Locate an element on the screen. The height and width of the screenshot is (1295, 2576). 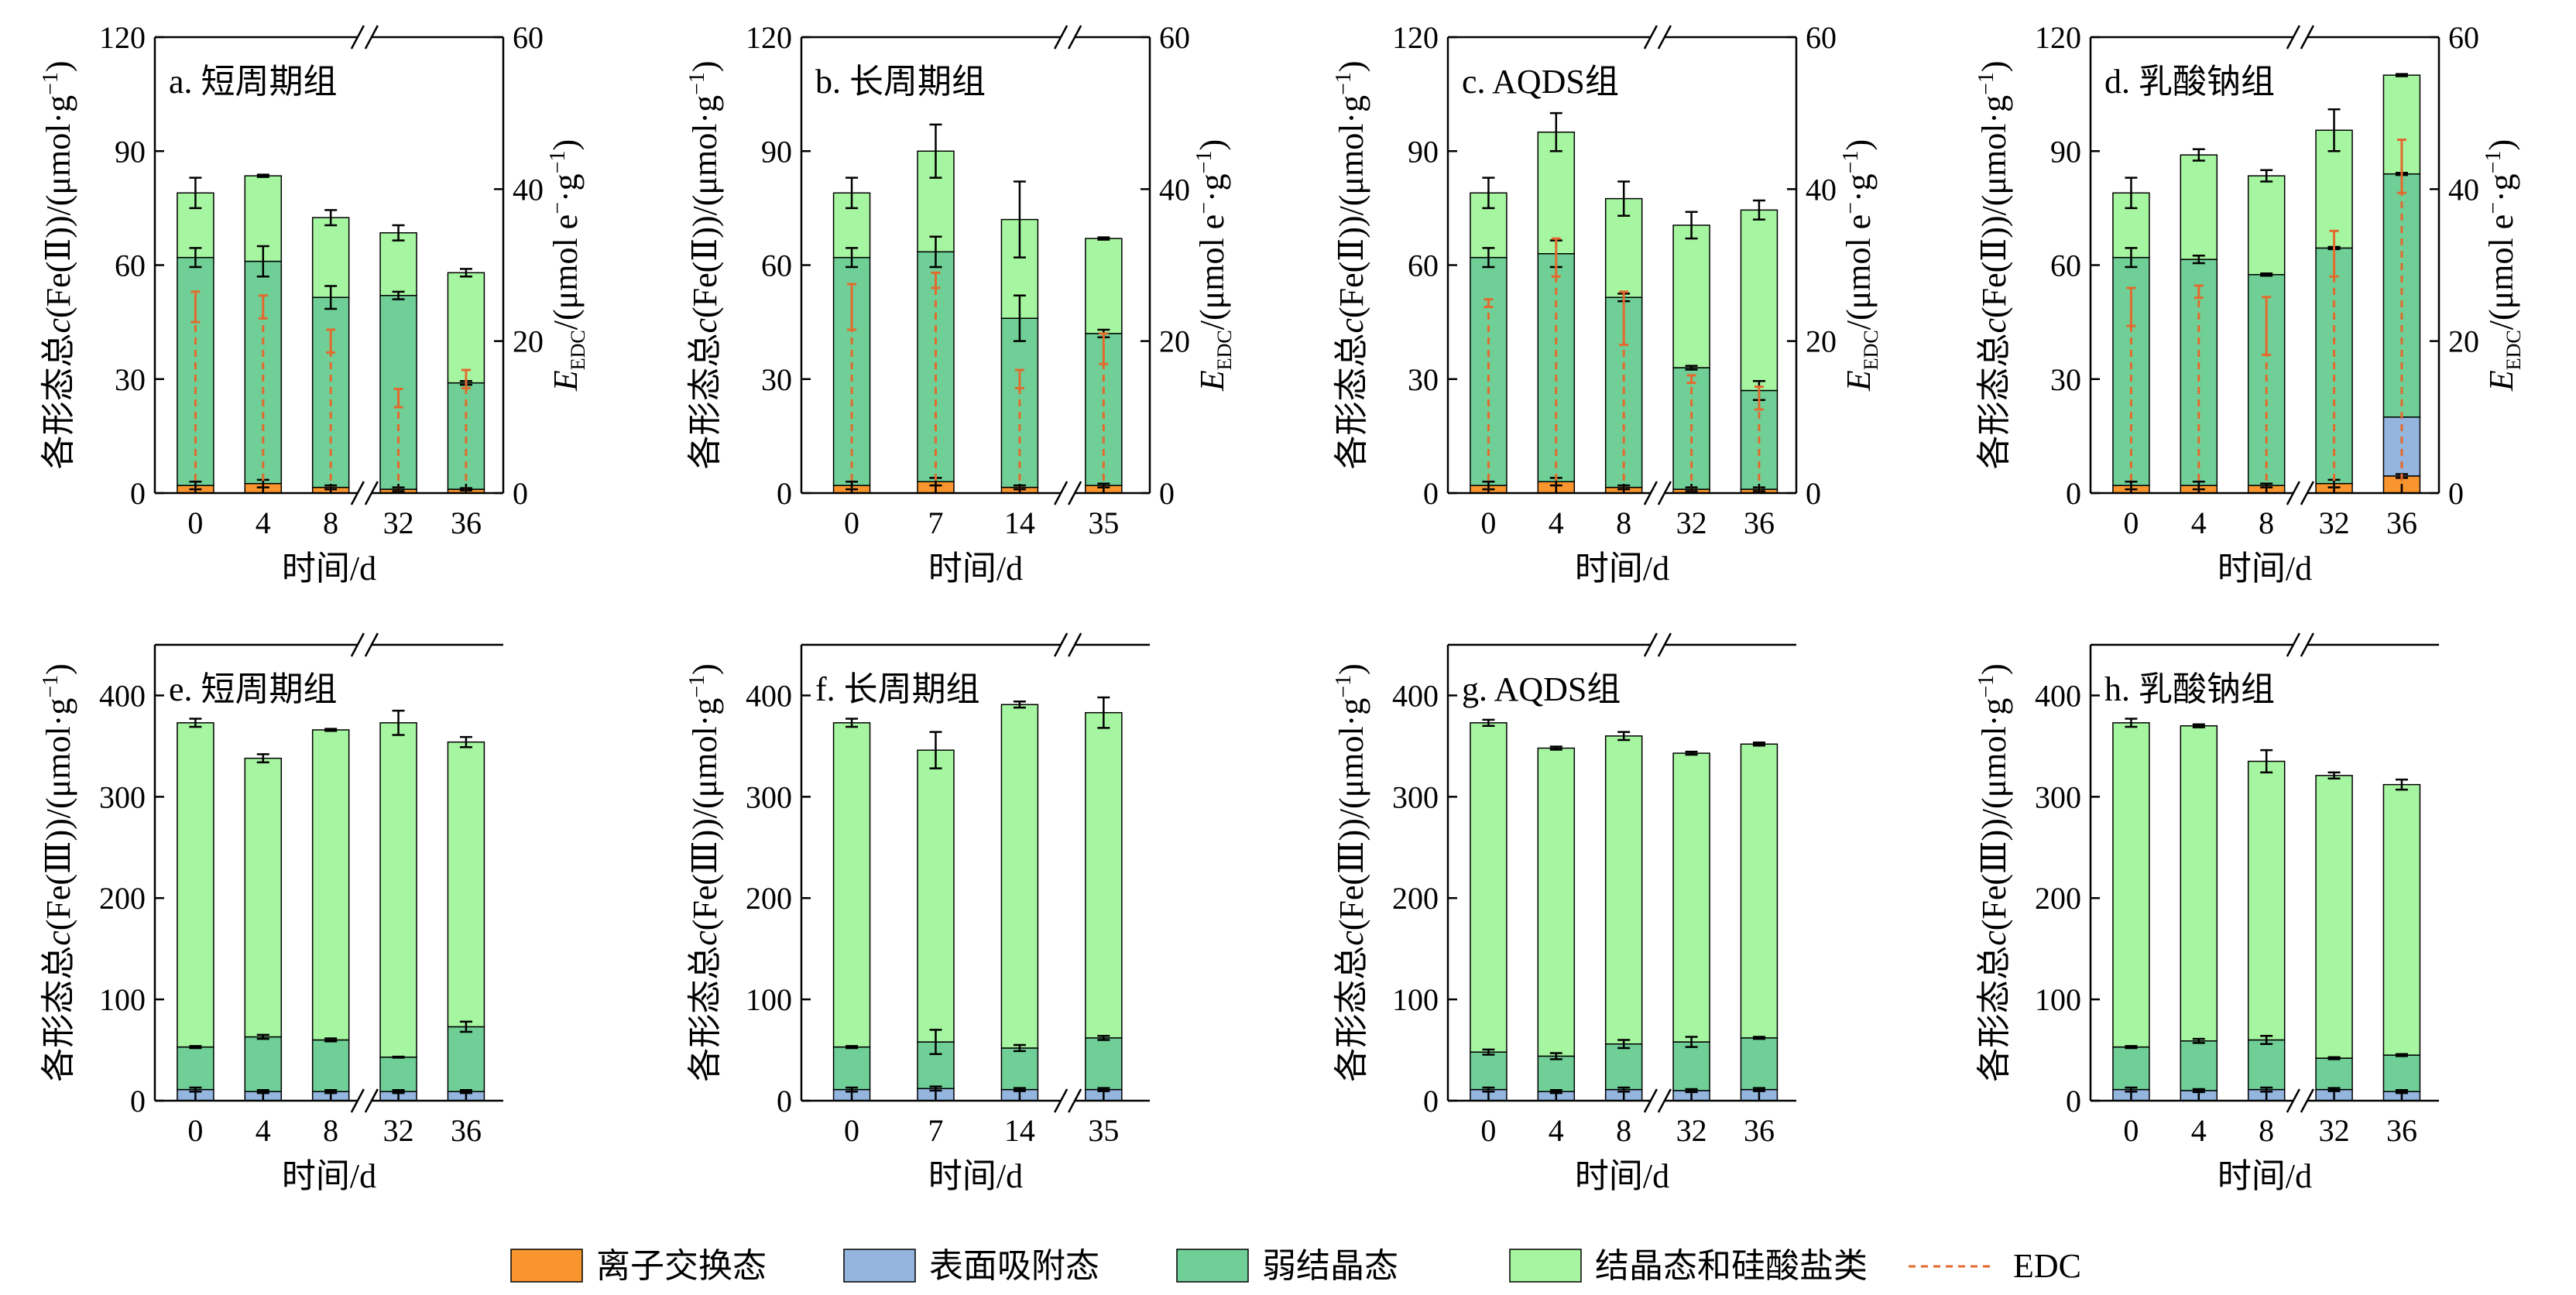
y2-tick-label-b-3: 60 is located at coordinates (1174, 37).